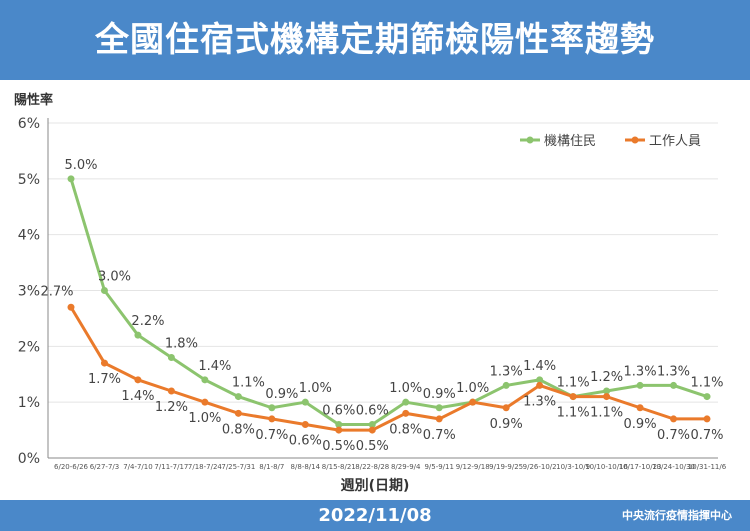 The image size is (750, 531). Describe the element at coordinates (506, 467) in the screenshot. I see `x-tick-label: 9/19-9/25` at that location.